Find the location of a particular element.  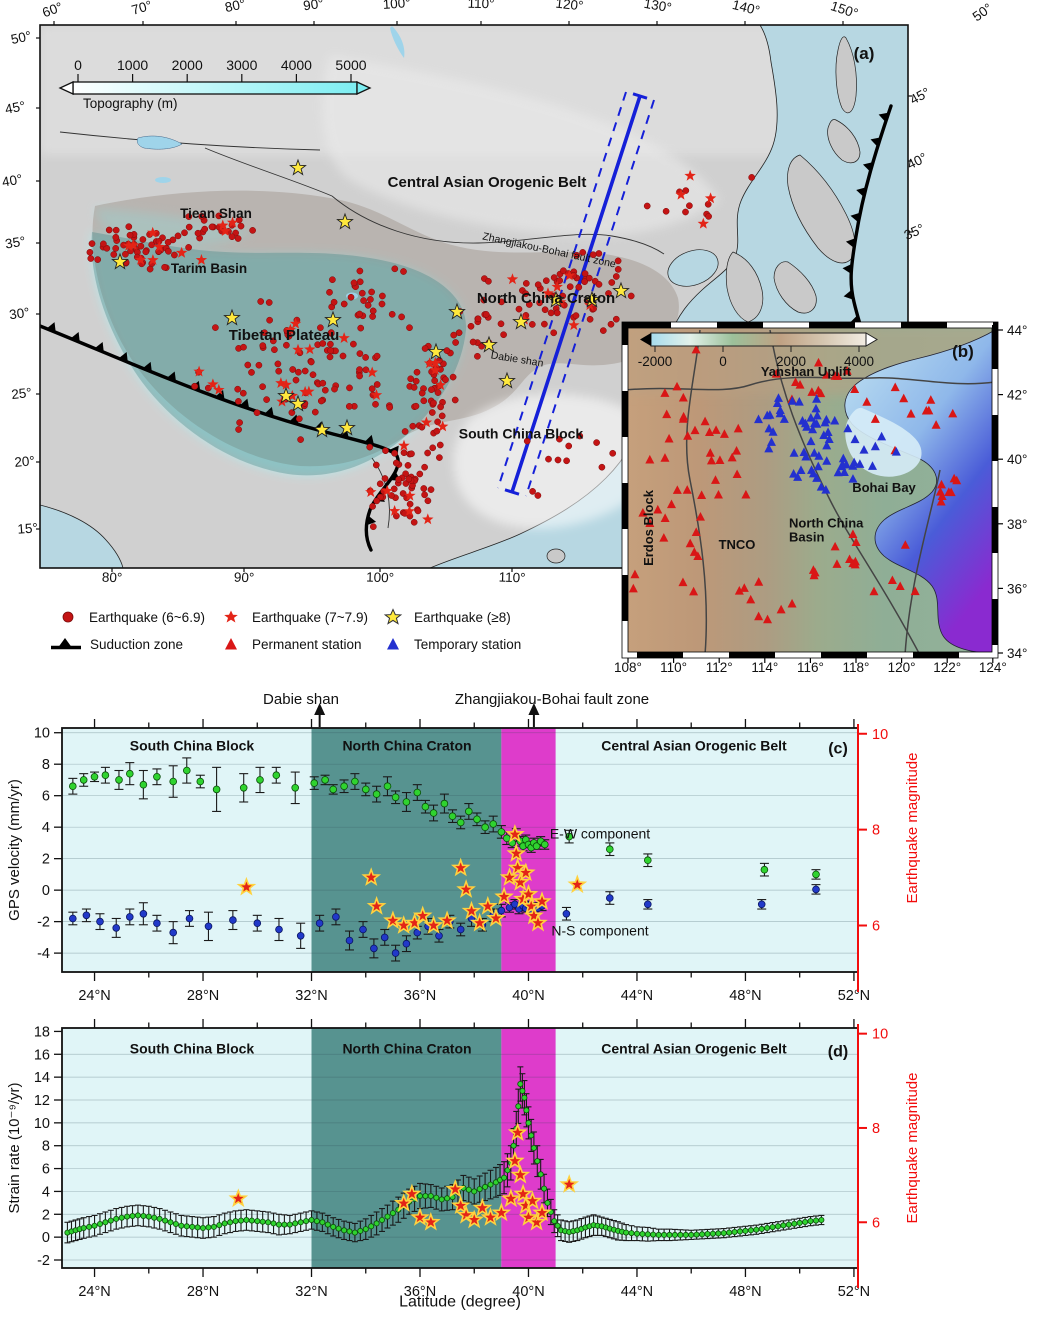

legend-label: Earthquake (6~6.9) is located at coordinates (147, 617).